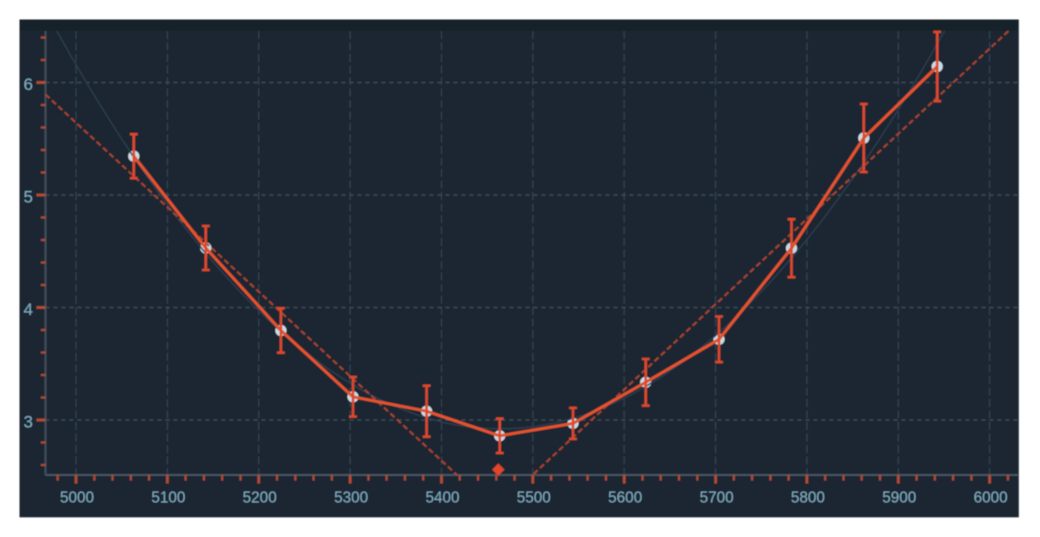  I want to click on svg-text: 3, so click(28, 422).